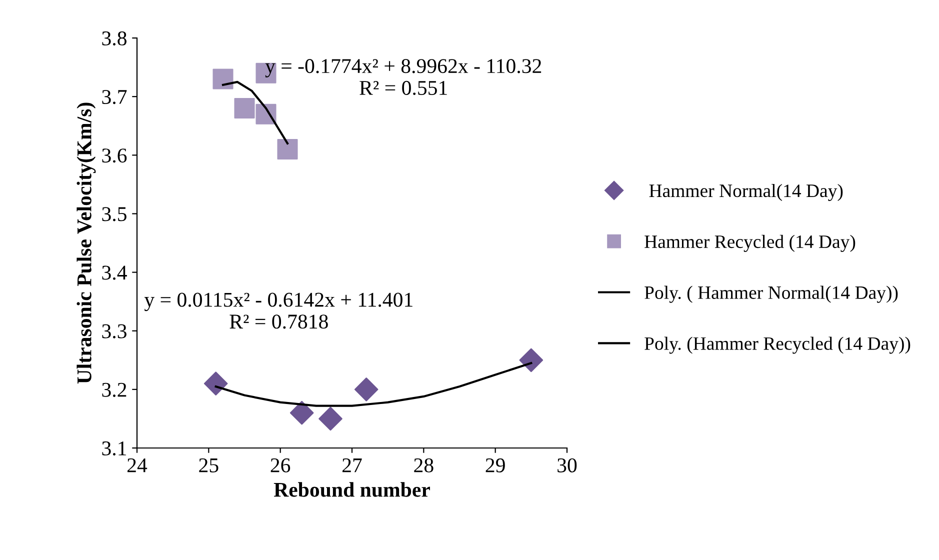 The width and height of the screenshot is (939, 560). What do you see at coordinates (403, 77) in the screenshot?
I see `annotation: y = -0.1774x² + 8.9962x - 110.32 R² = 0.551` at bounding box center [403, 77].